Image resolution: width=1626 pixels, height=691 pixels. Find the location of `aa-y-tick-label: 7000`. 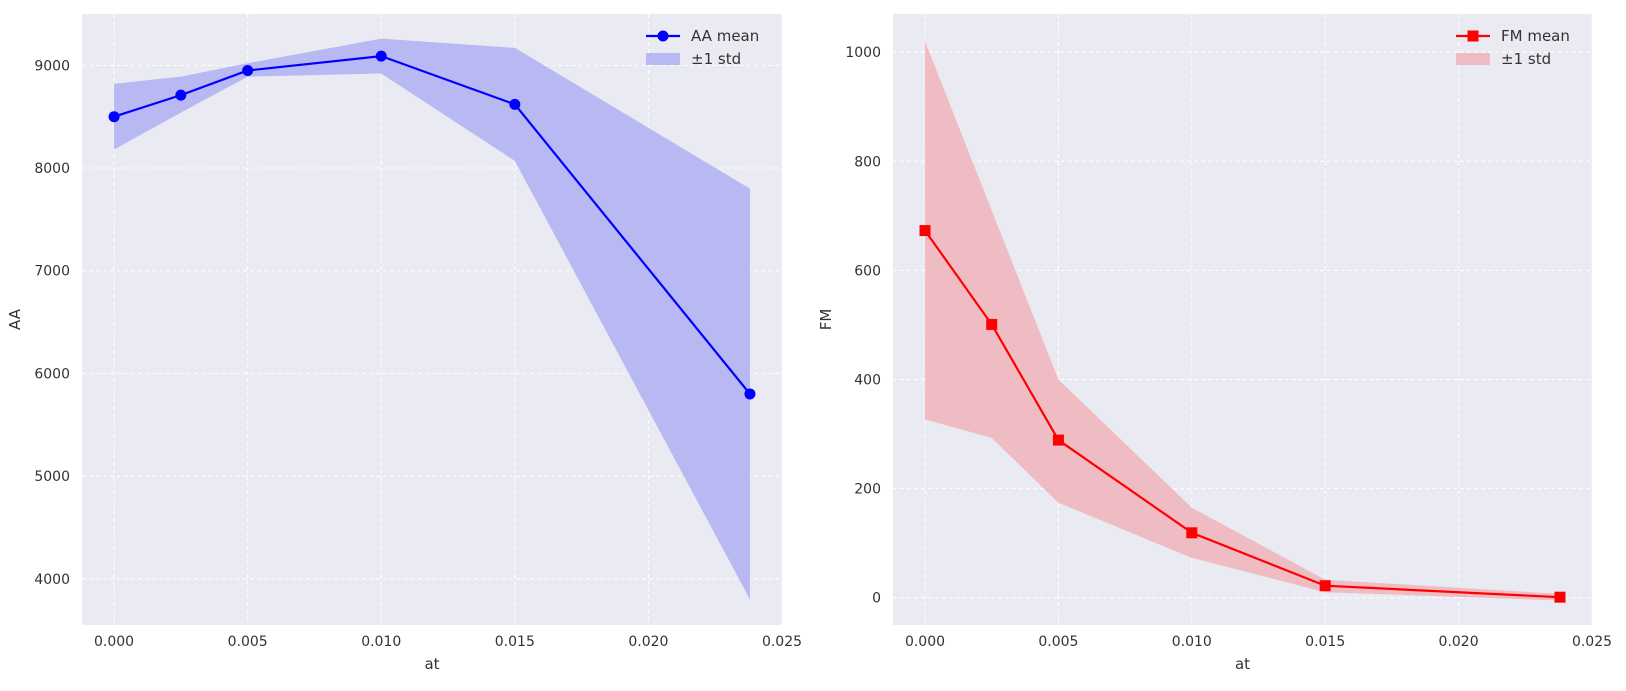

aa-y-tick-label: 7000 is located at coordinates (52, 272).